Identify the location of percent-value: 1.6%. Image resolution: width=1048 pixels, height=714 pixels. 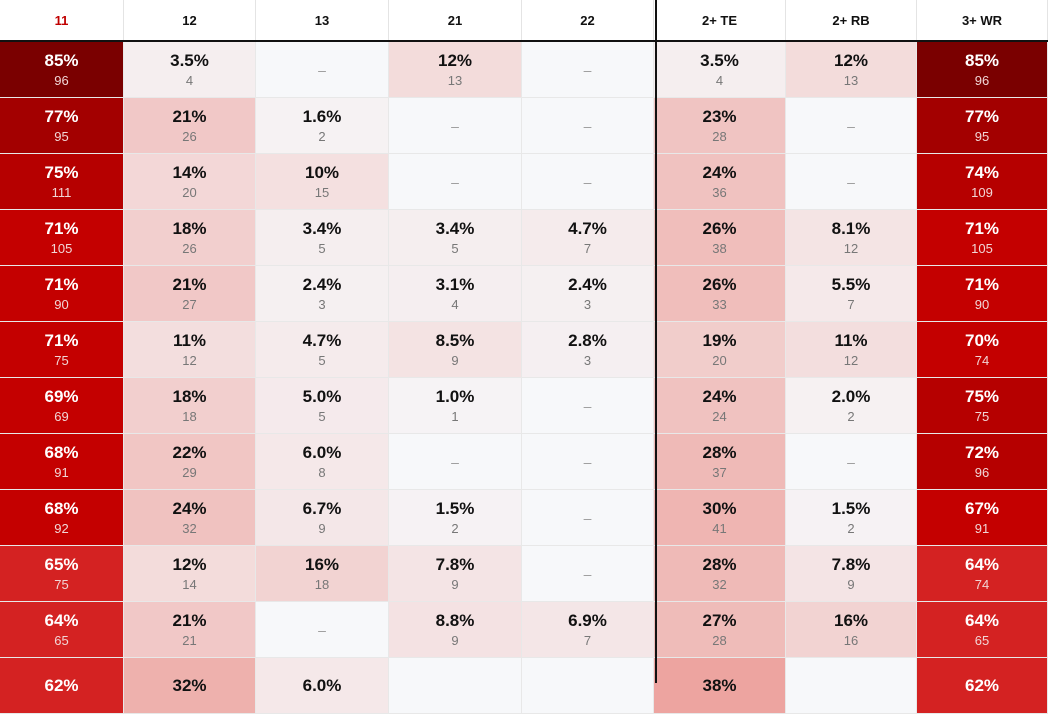
(322, 116).